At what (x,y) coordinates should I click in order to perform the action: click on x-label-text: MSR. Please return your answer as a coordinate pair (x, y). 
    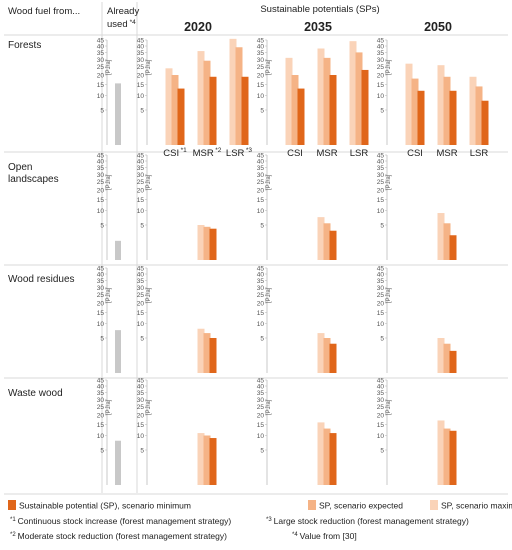
    Looking at the image, I should click on (203, 153).